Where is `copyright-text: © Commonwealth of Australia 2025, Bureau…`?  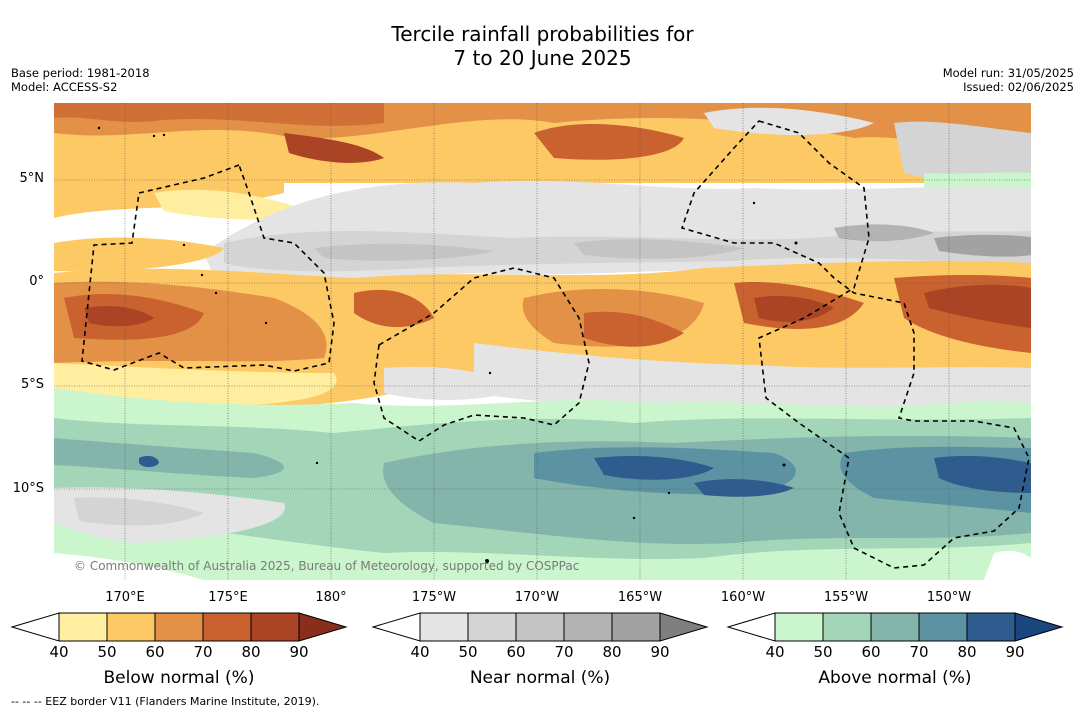
copyright-text: © Commonwealth of Australia 2025, Bureau… is located at coordinates (326, 566).